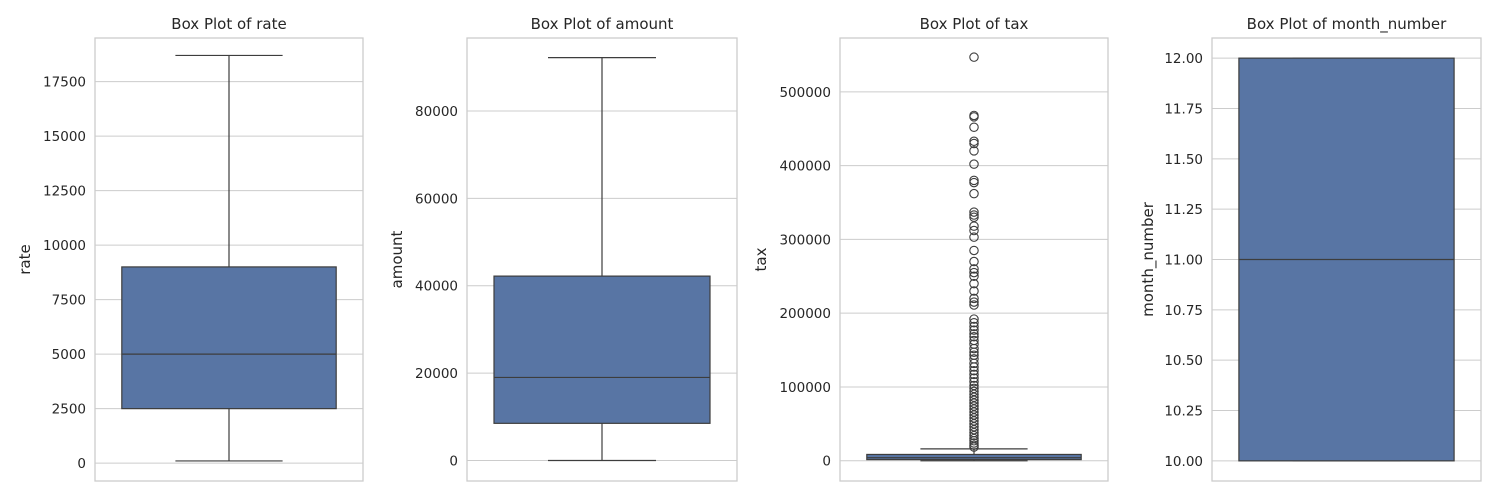 Image resolution: width=1500 pixels, height=500 pixels. What do you see at coordinates (1183, 160) in the screenshot?
I see `y-tick-label: 11.50` at bounding box center [1183, 160].